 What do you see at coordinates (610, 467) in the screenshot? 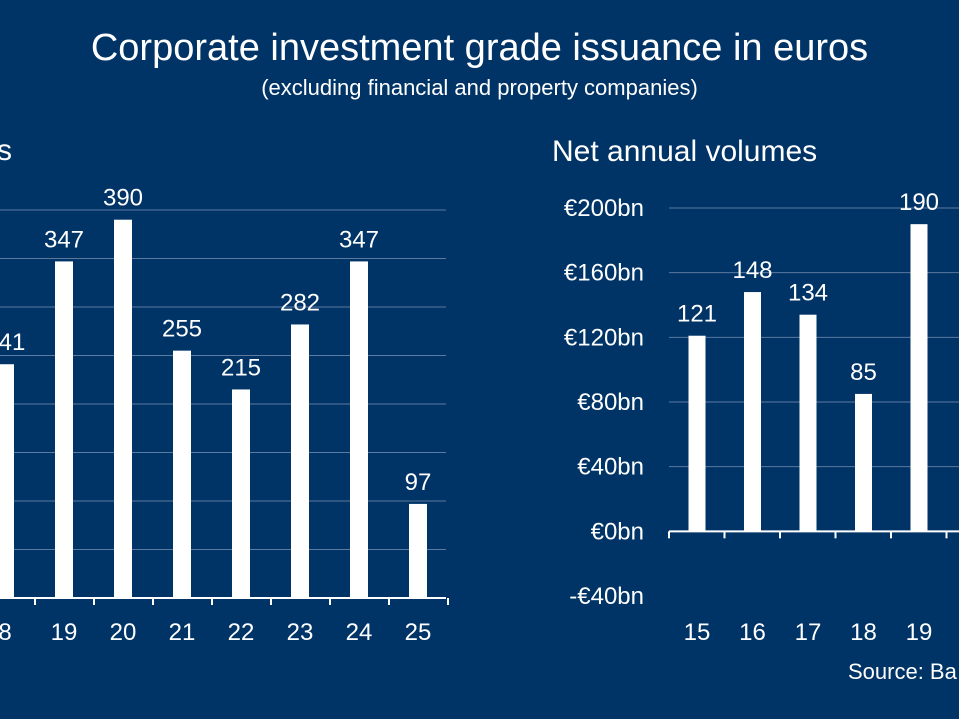
I see `y-tick-label: €40bn` at bounding box center [610, 467].